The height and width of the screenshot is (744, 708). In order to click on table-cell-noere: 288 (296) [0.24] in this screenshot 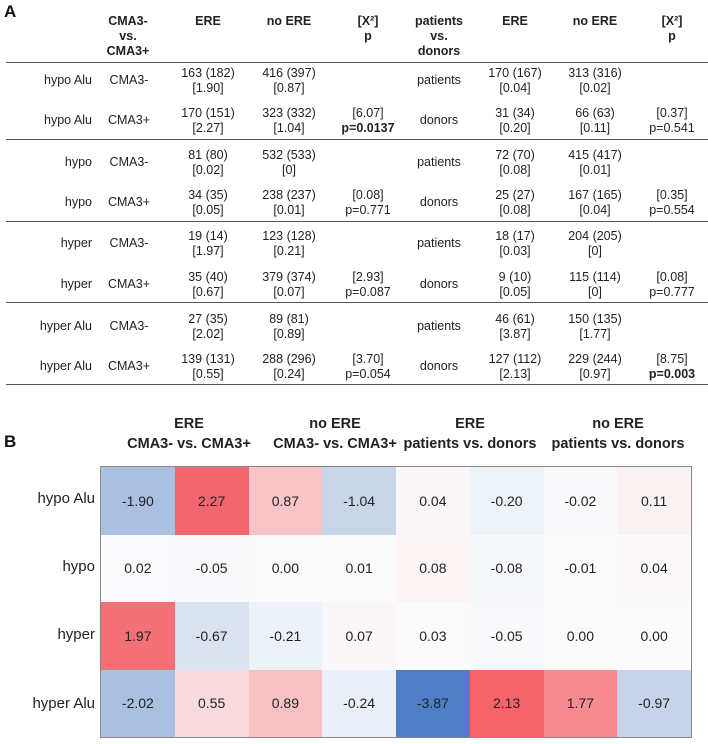, I will do `click(289, 366)`.